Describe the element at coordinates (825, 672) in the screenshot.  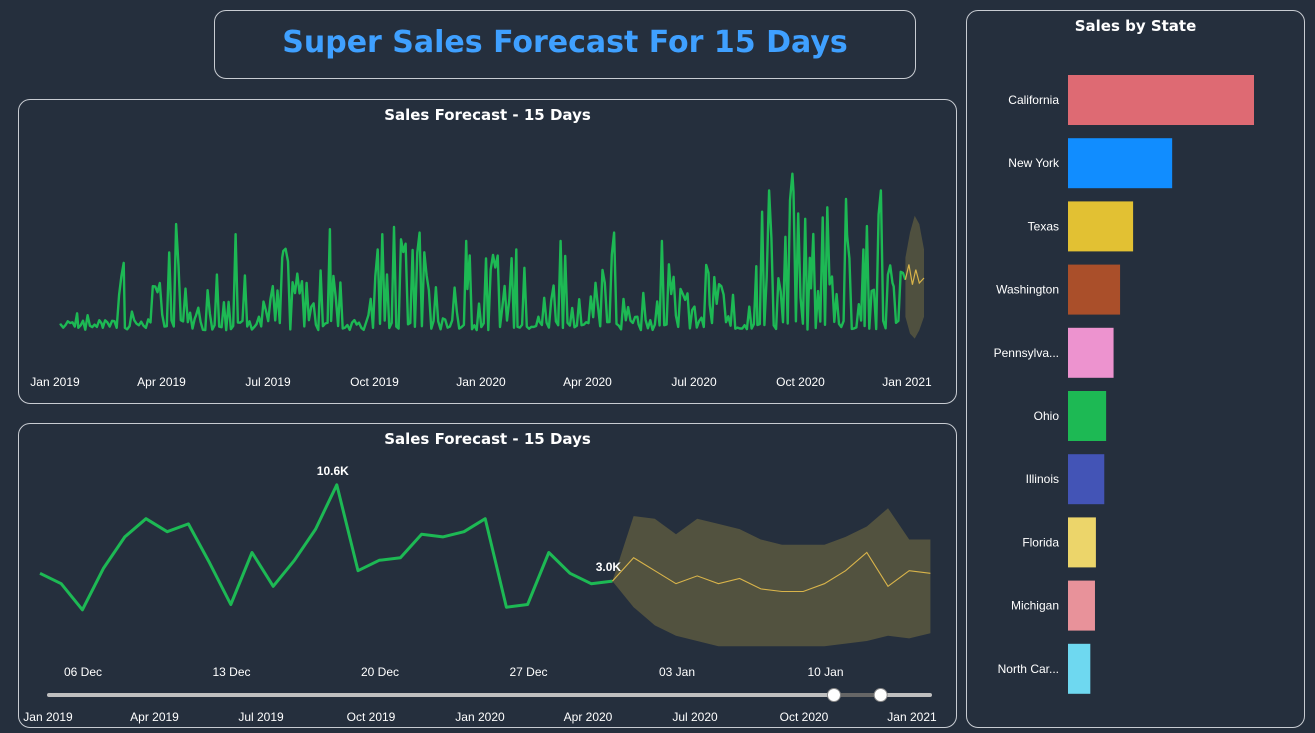
I see `x-tick-label: 10 Jan` at that location.